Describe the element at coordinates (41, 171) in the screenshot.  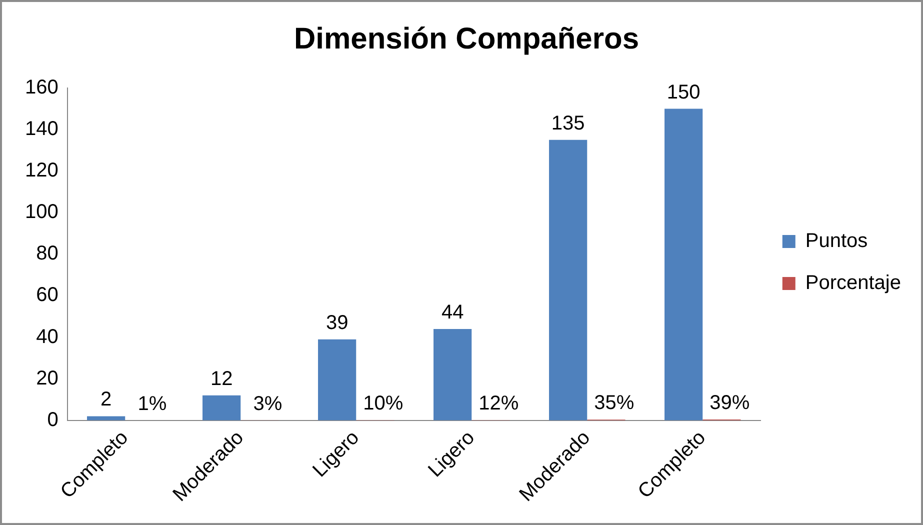
I see `y-tick-label: 120` at that location.